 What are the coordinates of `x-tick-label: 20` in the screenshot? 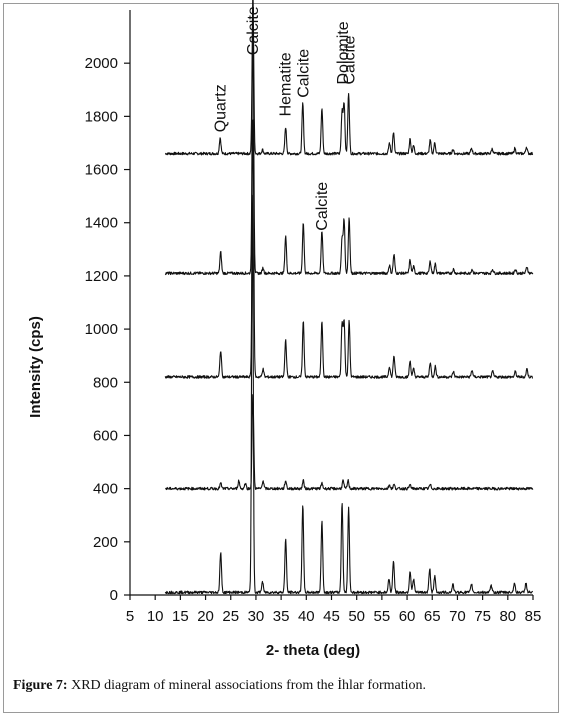 It's located at (205, 616).